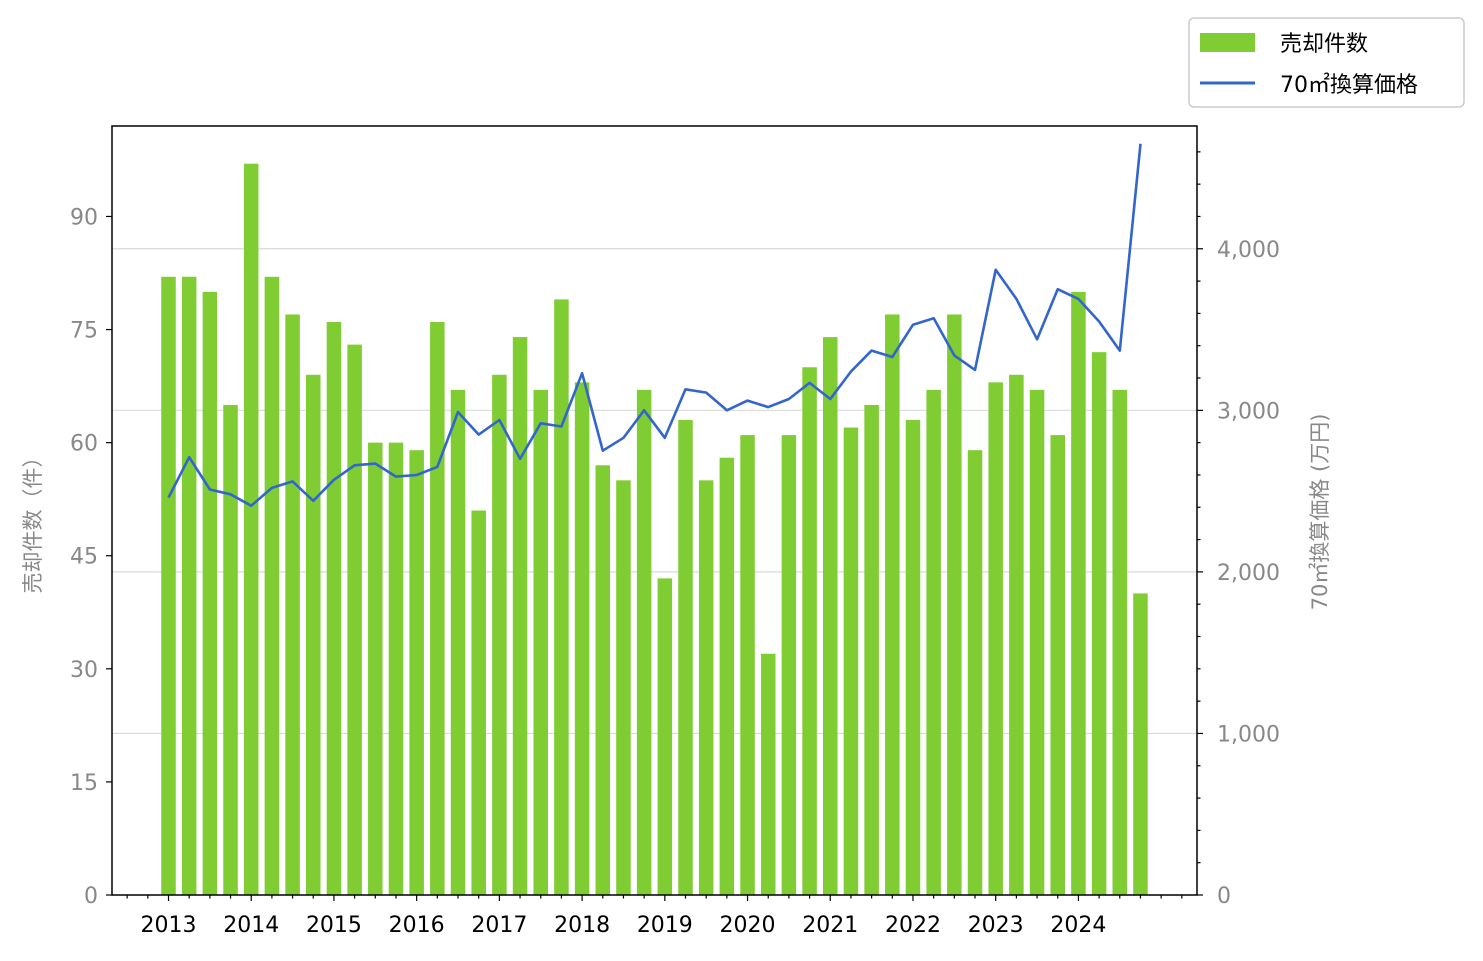 The image size is (1483, 961). I want to click on left-axis-label: 売却件数（件）, so click(33, 520).